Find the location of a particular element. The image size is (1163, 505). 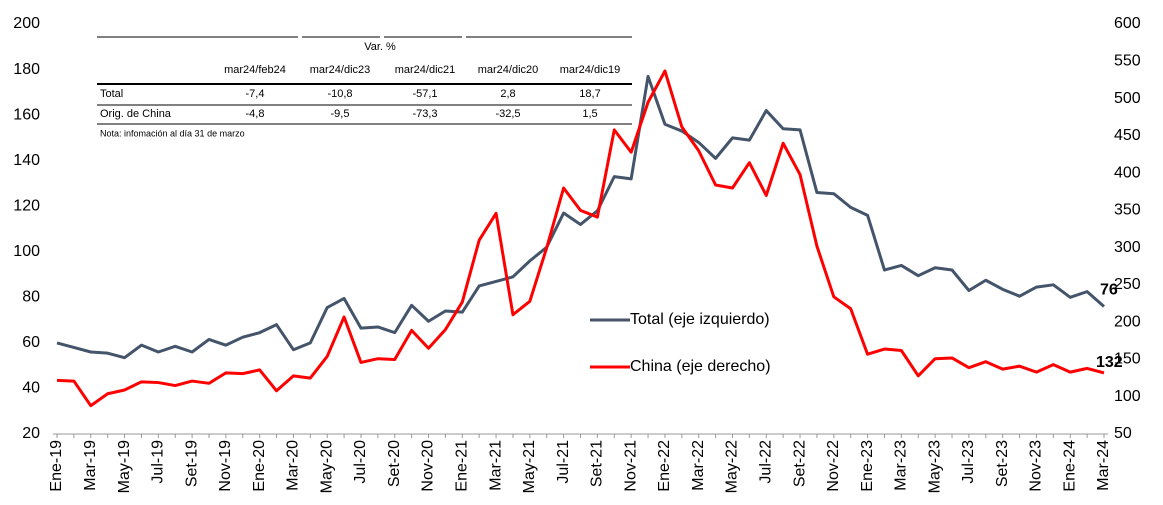

y-tick-label: 80 is located at coordinates (31, 297).